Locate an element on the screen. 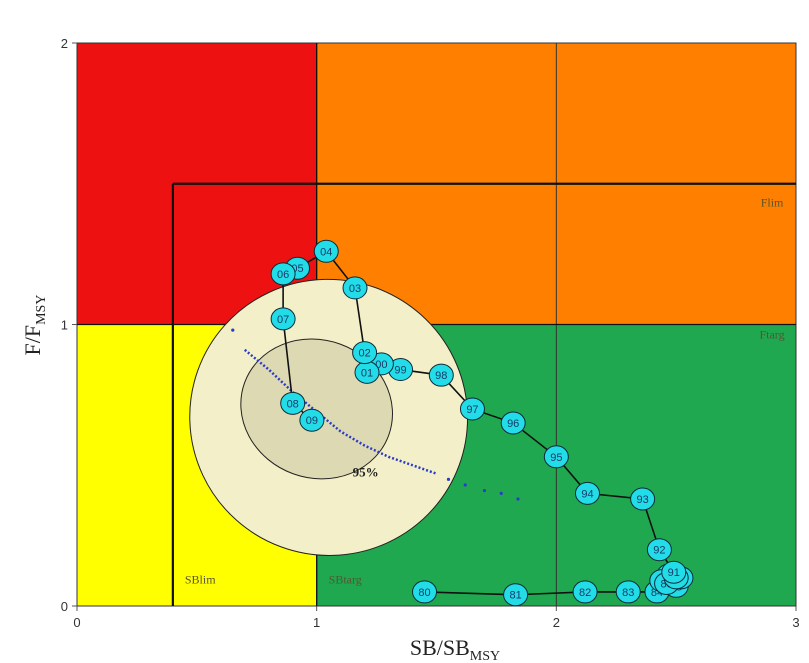  year-label: 95 is located at coordinates (556, 458).